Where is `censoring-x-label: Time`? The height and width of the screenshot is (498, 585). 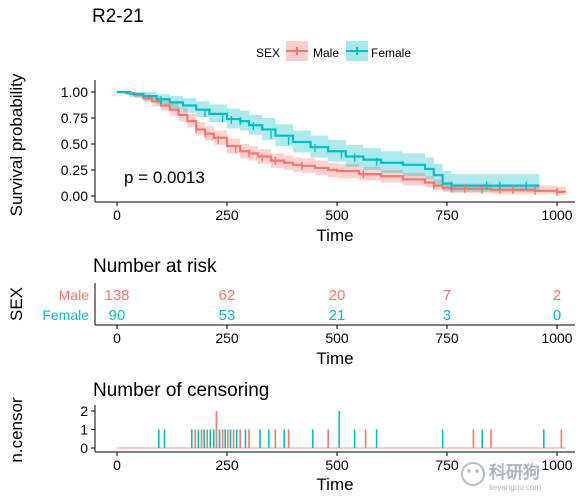
censoring-x-label: Time is located at coordinates (334, 484).